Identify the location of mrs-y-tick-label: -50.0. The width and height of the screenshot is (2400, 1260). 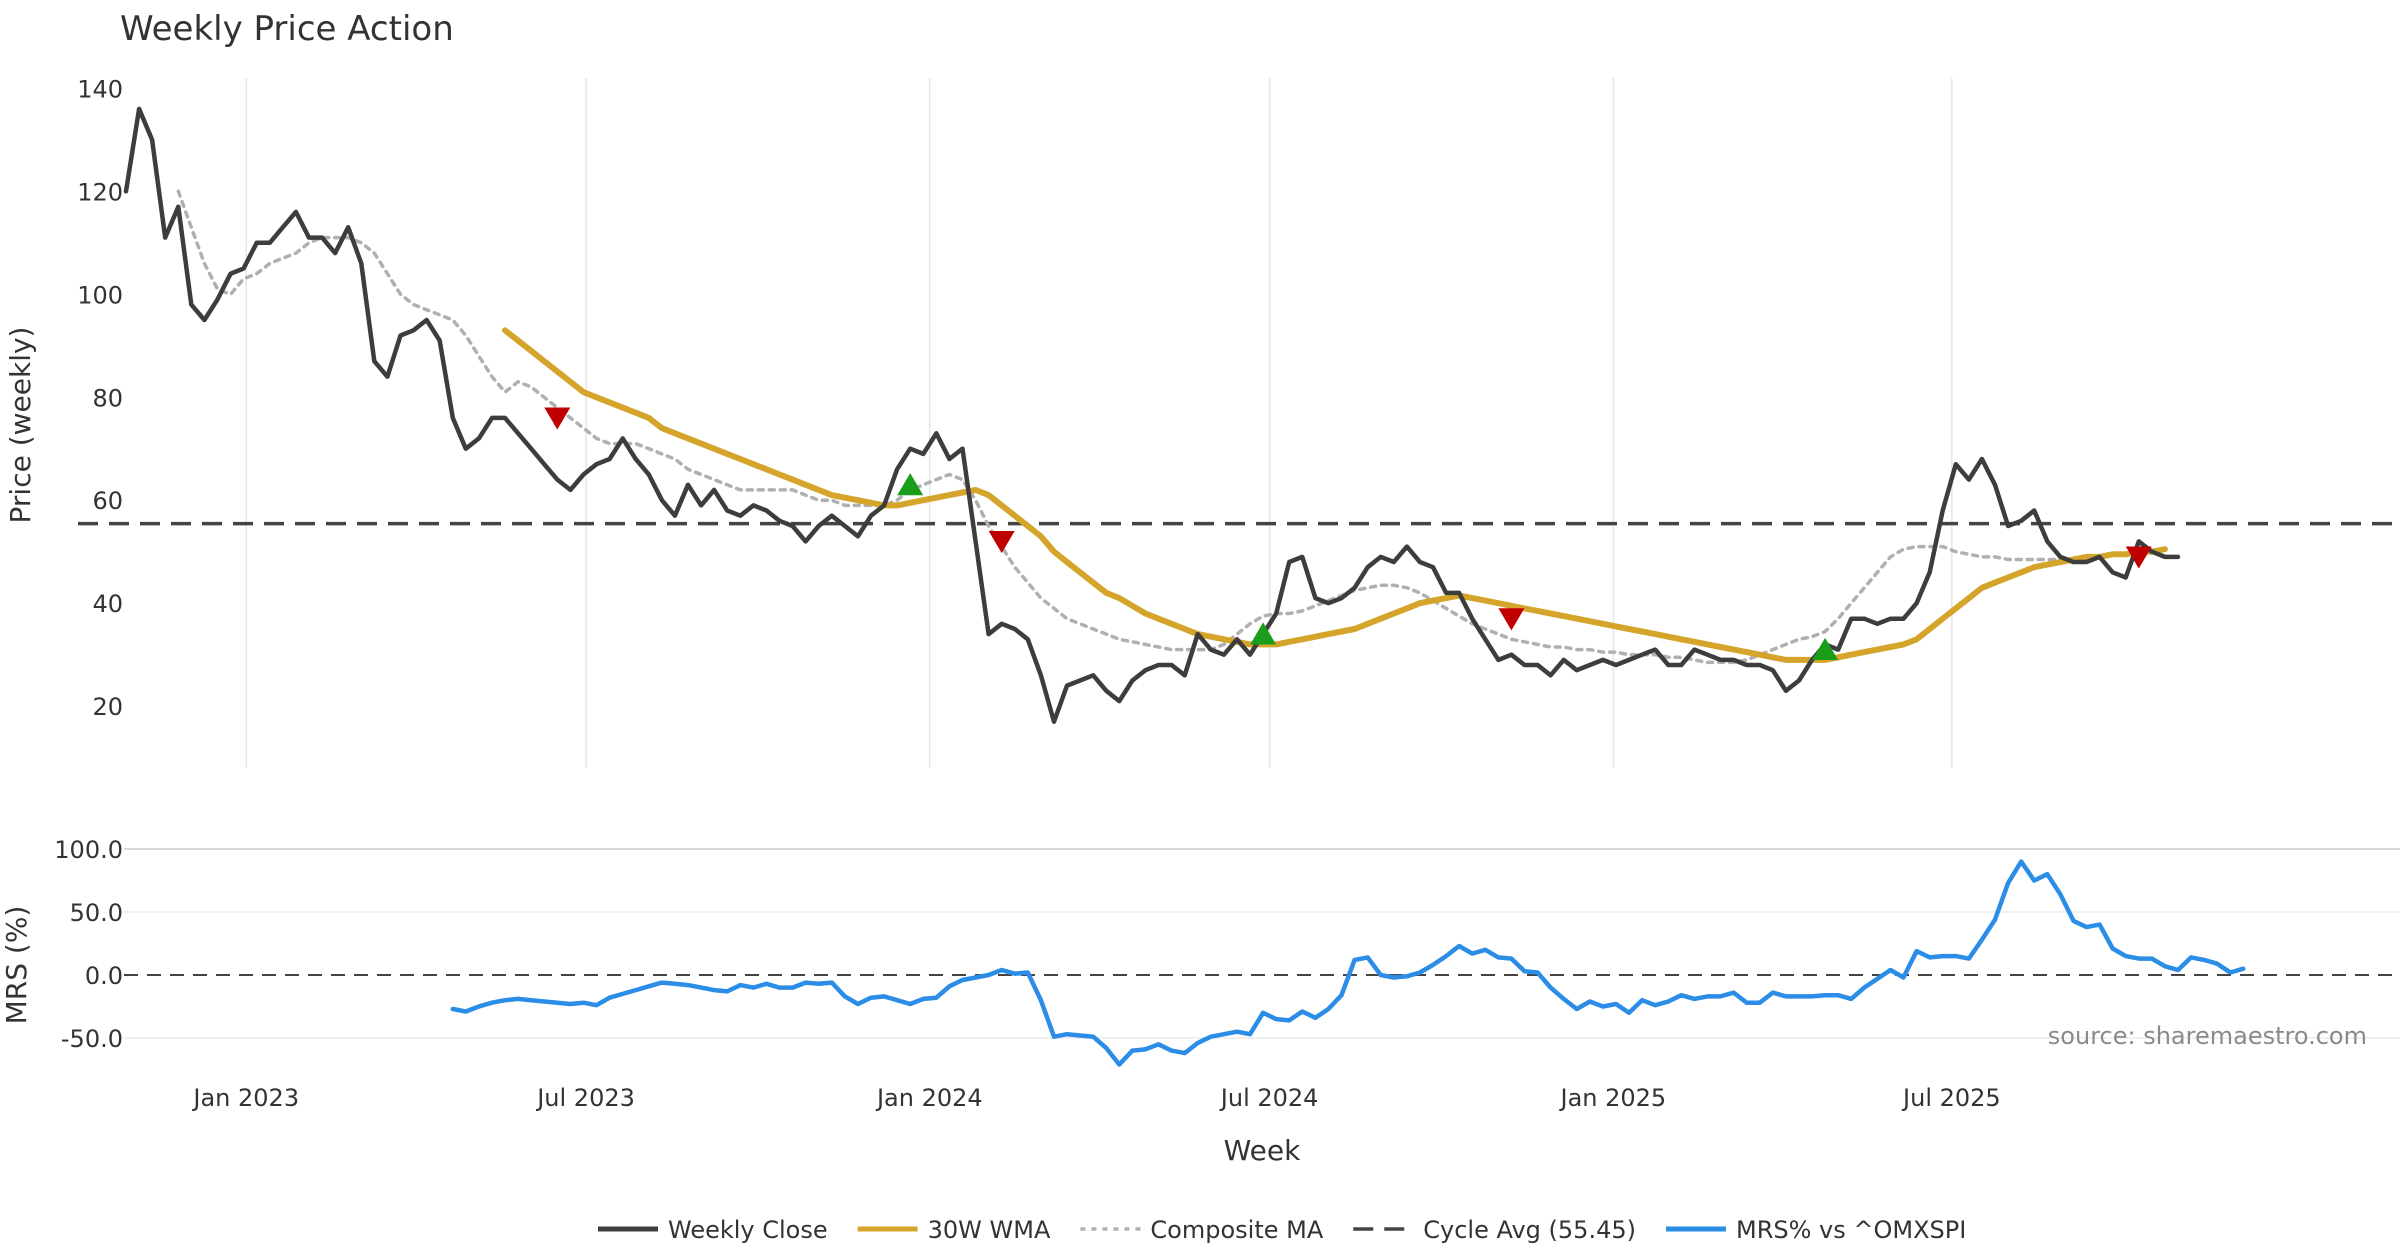
(92, 1039).